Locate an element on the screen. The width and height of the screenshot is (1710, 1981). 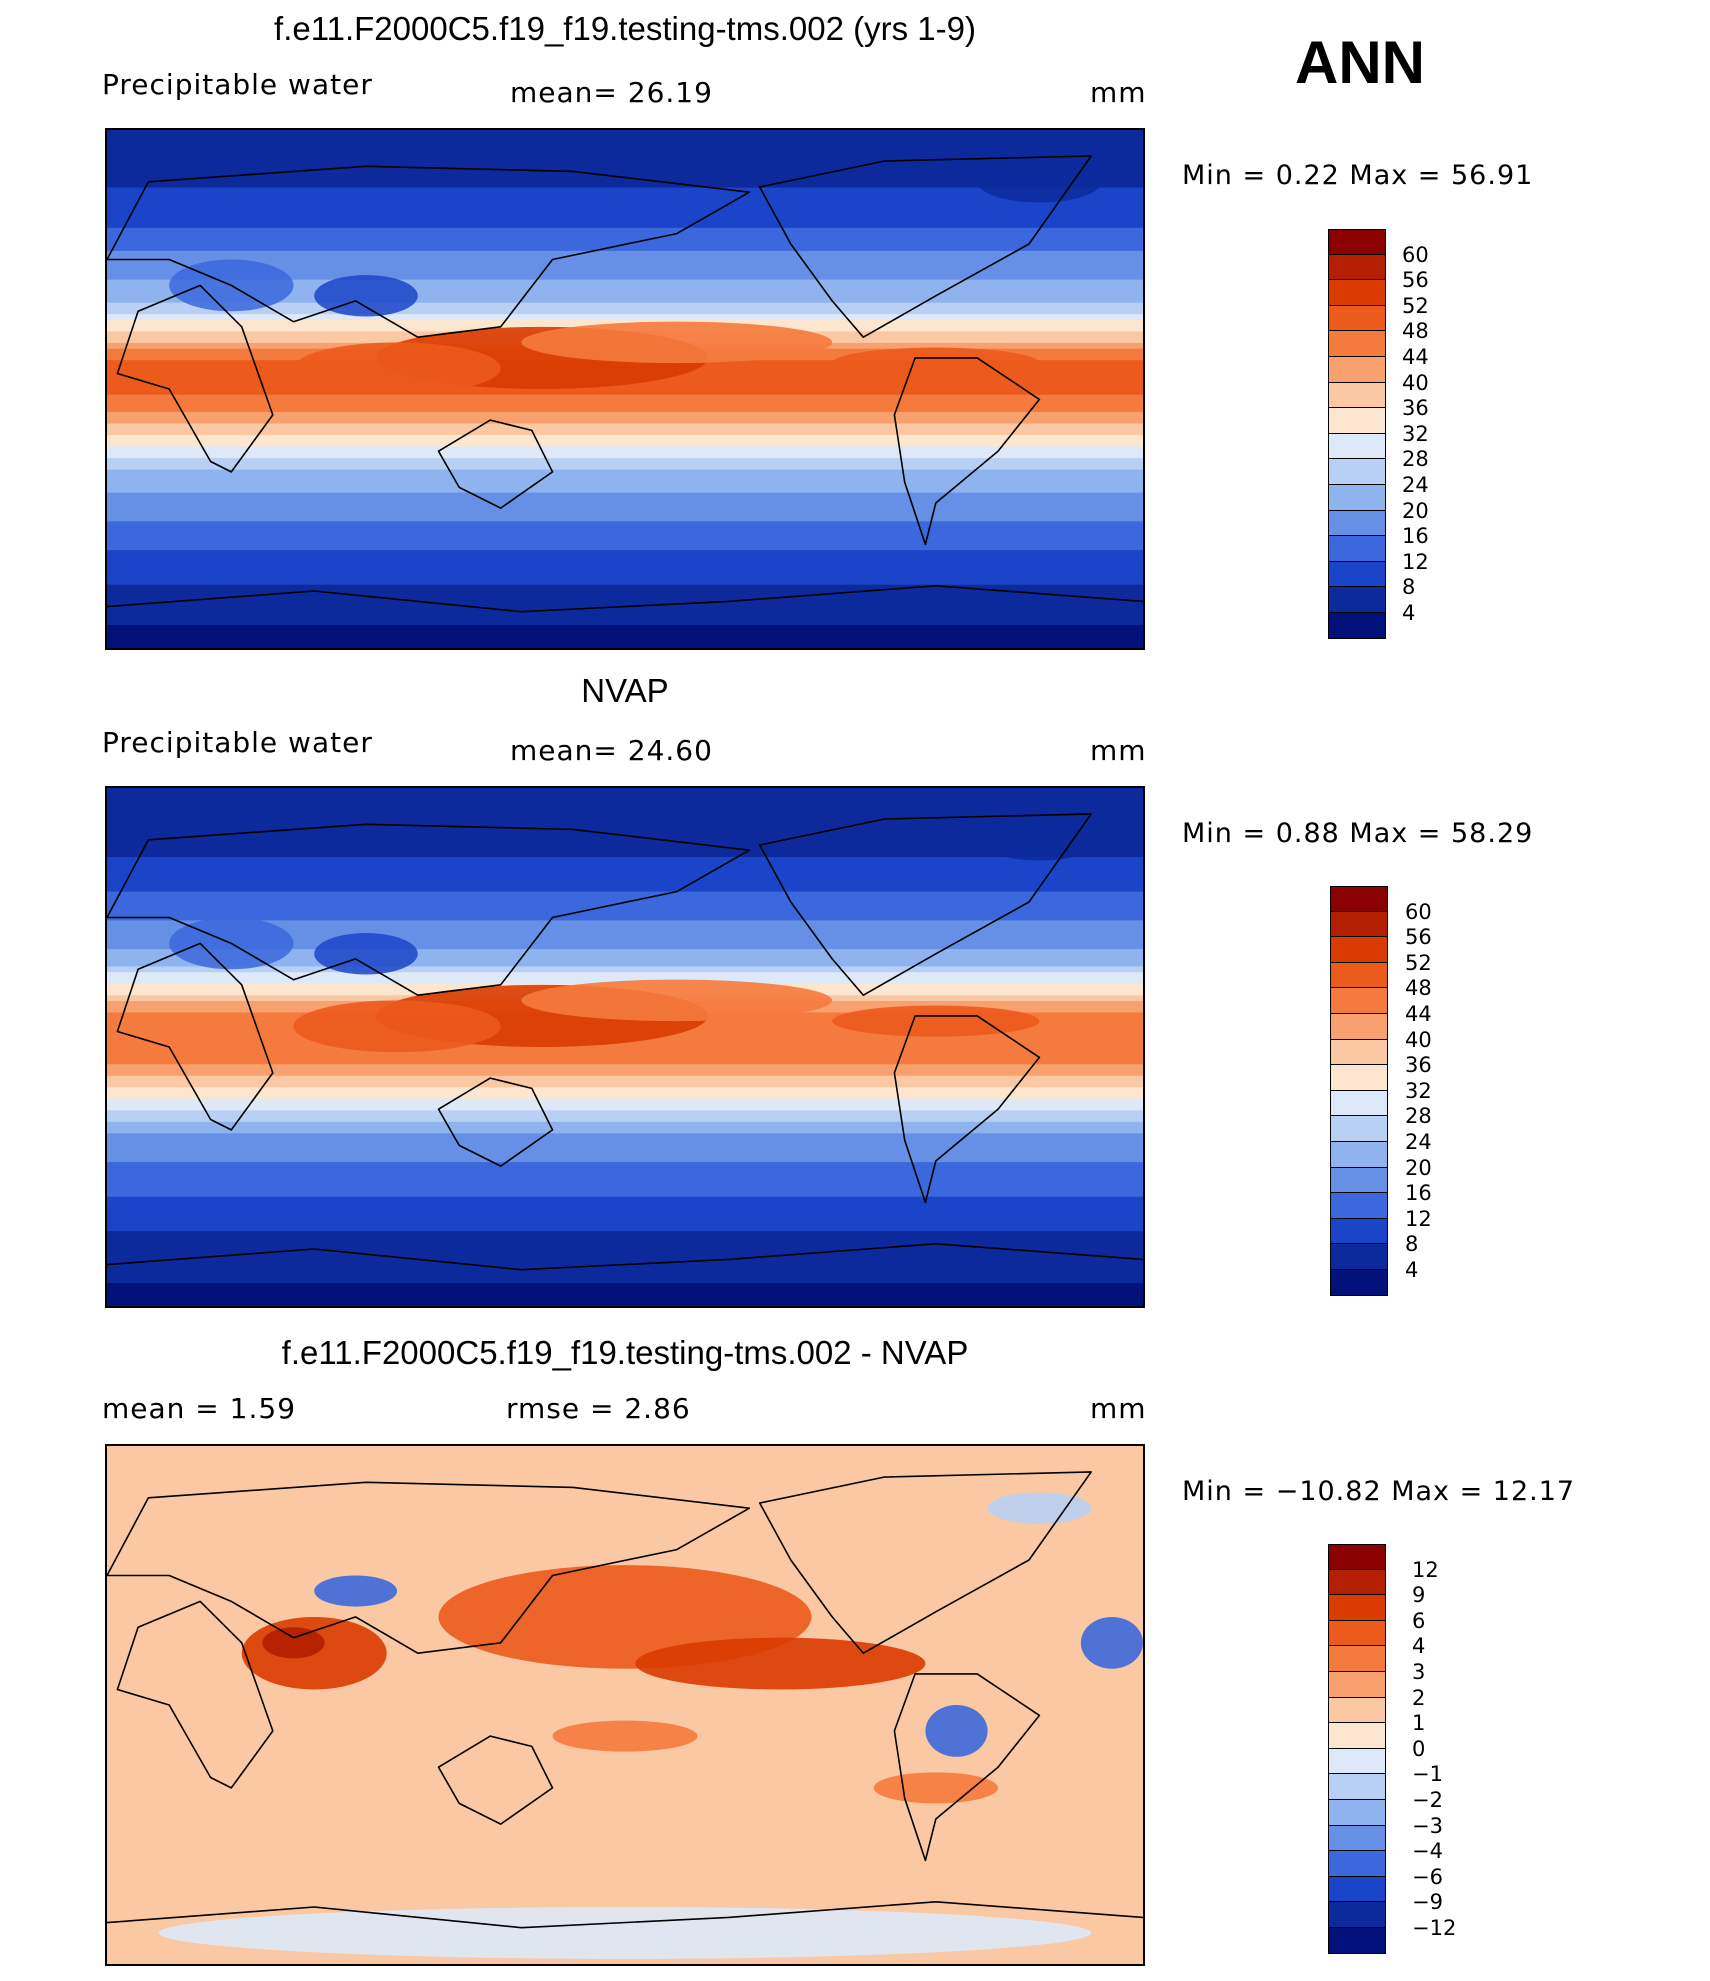
colorbar-tick-label: 2 is located at coordinates (1419, 1697).